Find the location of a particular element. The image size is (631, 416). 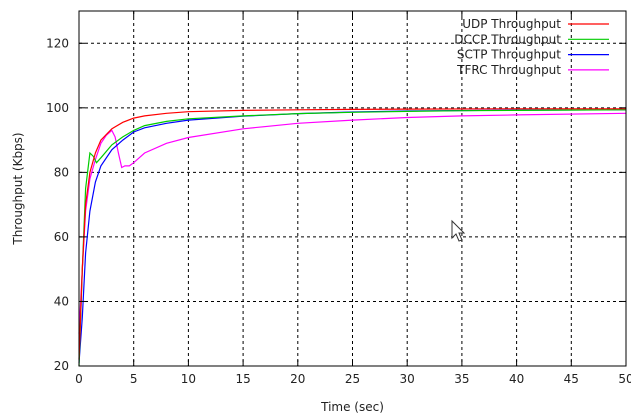

x-tick-label: 0 is located at coordinates (79, 379).